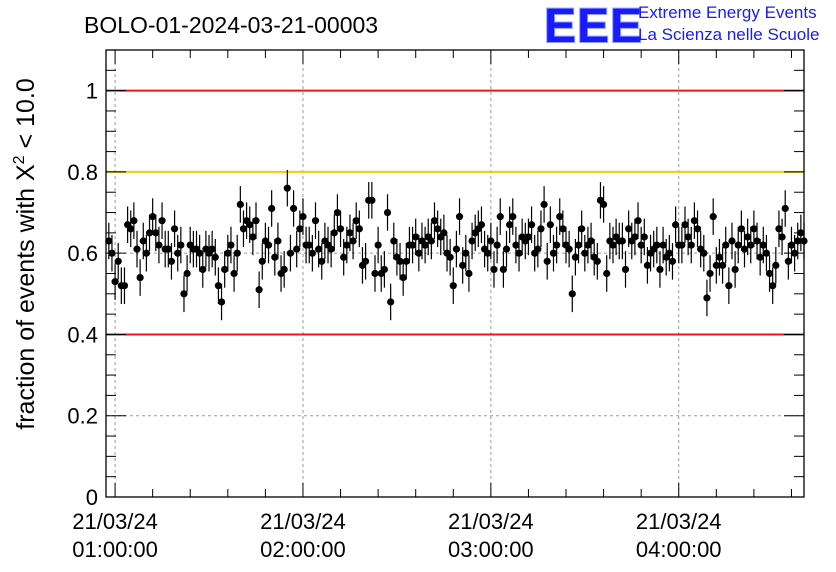 The height and width of the screenshot is (572, 836). What do you see at coordinates (303, 549) in the screenshot?
I see `x-tick-time: 02:00:00` at bounding box center [303, 549].